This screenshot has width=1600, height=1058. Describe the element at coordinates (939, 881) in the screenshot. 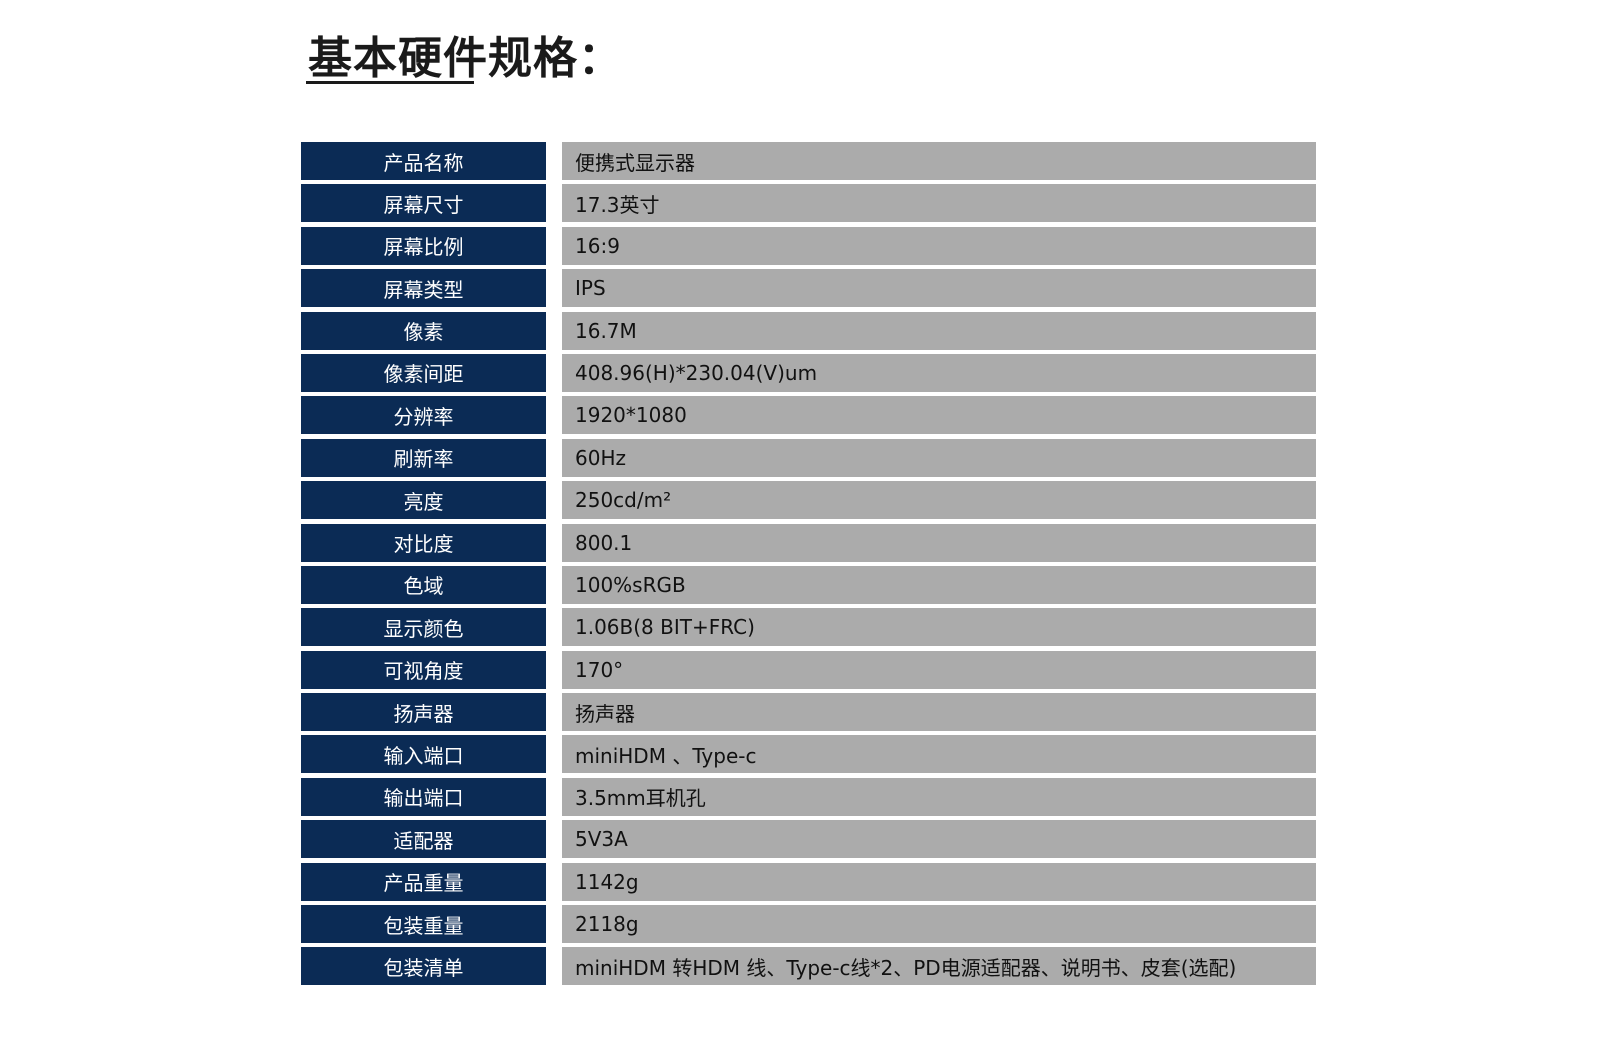

I see `spec-value: 1142g` at that location.